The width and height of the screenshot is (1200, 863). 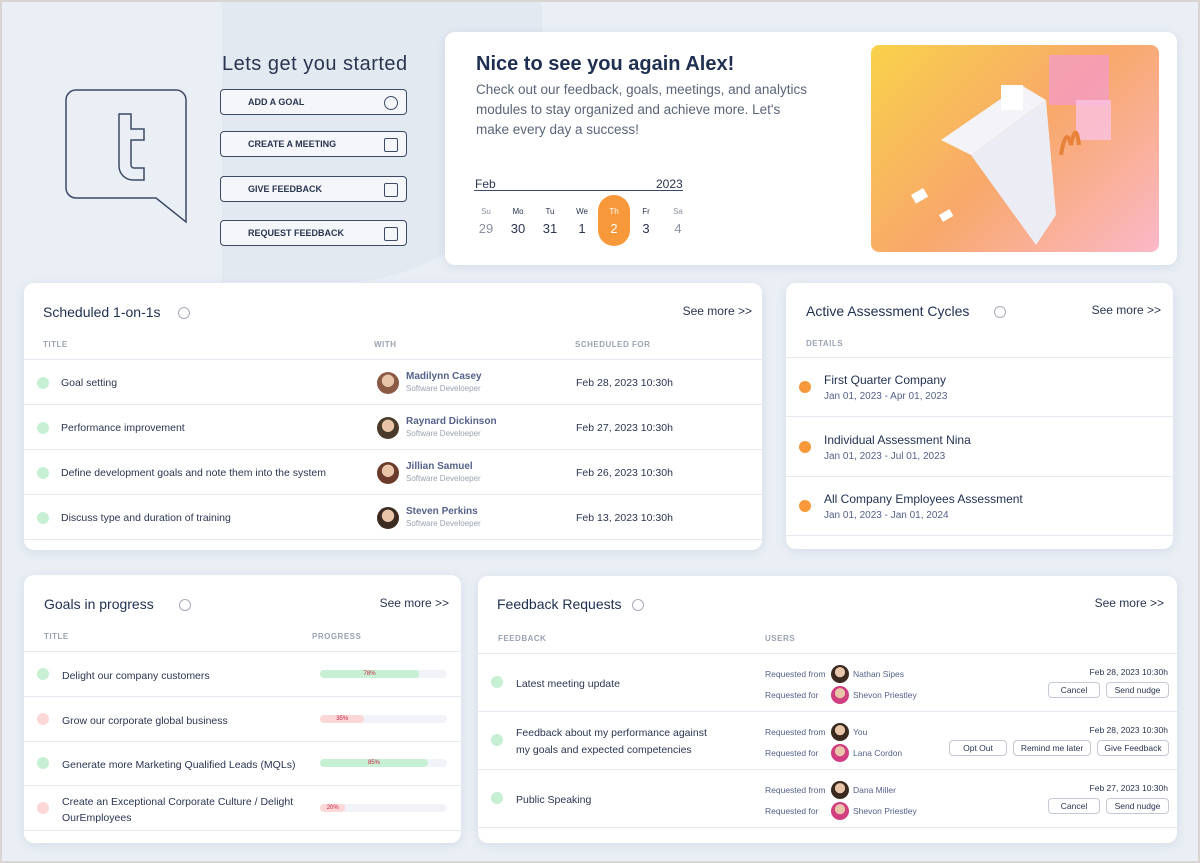 I want to click on action-button: Give Feedback, so click(x=1133, y=748).